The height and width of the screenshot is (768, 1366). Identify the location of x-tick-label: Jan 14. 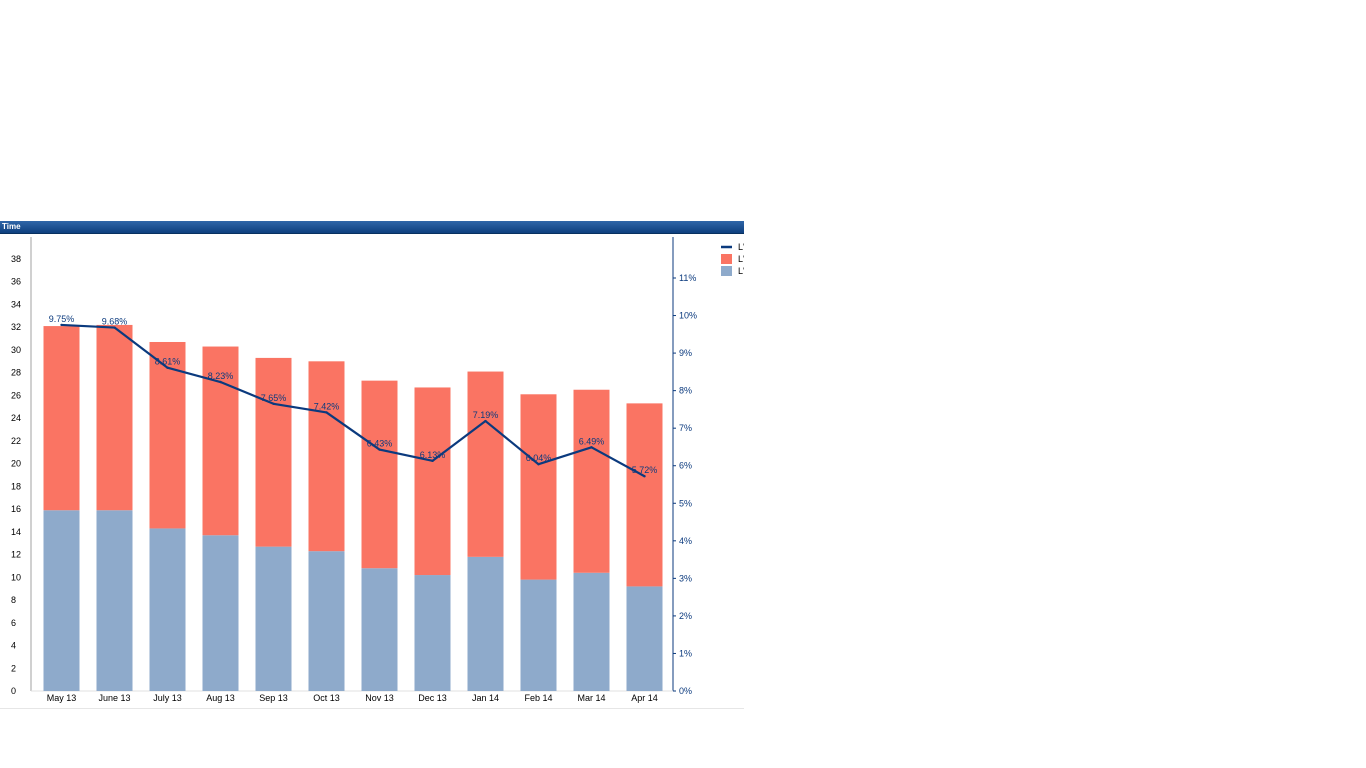
(485, 698).